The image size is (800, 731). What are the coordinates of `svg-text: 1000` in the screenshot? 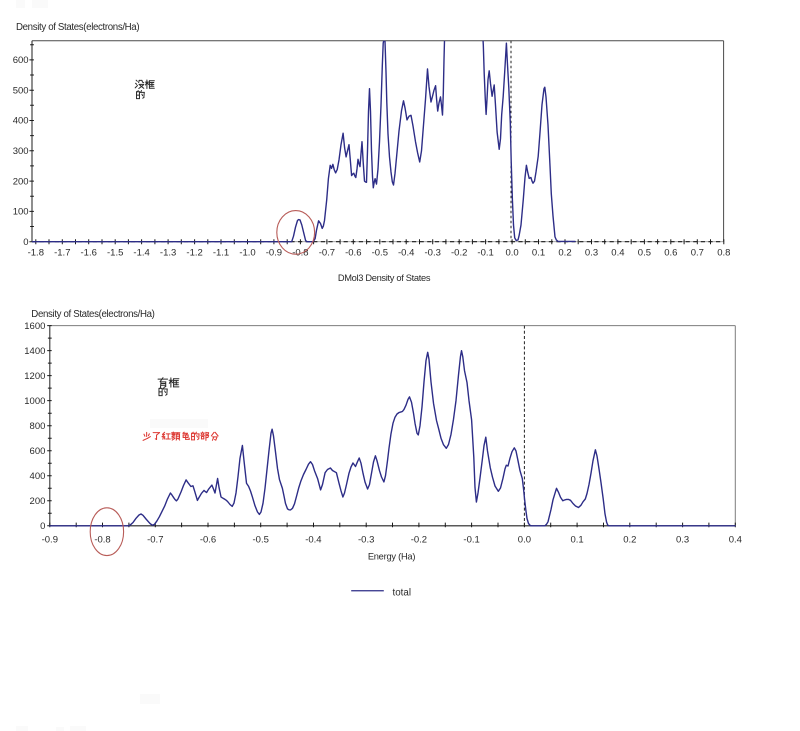 It's located at (34, 401).